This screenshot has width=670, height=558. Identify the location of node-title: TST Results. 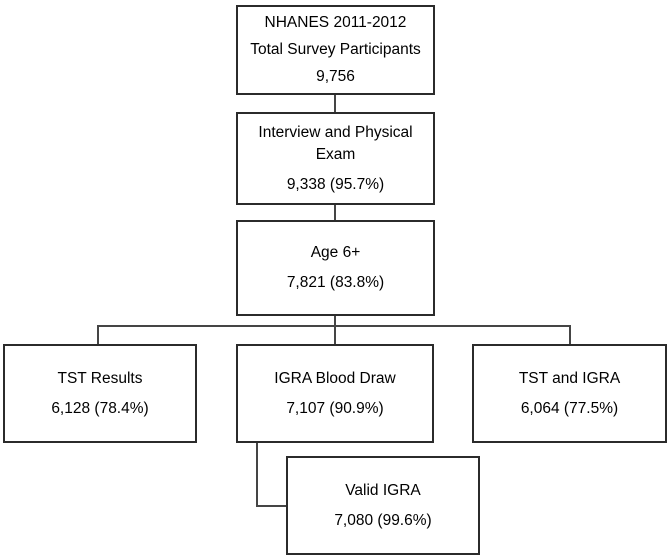
(100, 378).